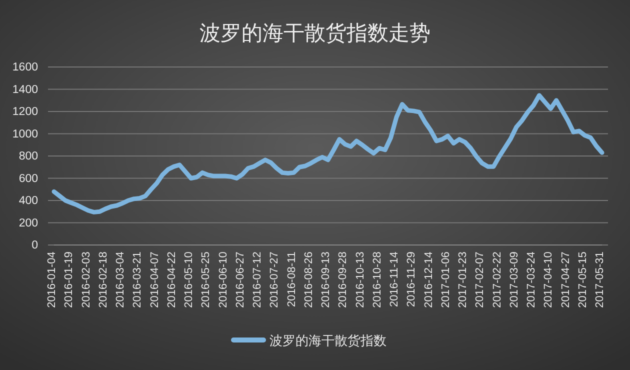 Image resolution: width=630 pixels, height=370 pixels. Describe the element at coordinates (25, 90) in the screenshot. I see `y-tick-label: 1400` at that location.